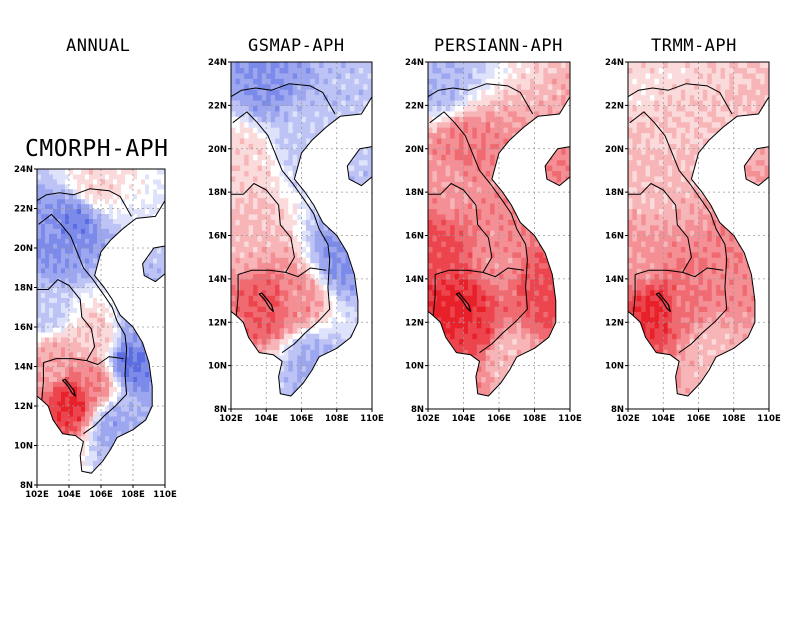 The width and height of the screenshot is (800, 618). Describe the element at coordinates (217, 237) in the screenshot. I see `lat-tick-label: 16N` at that location.